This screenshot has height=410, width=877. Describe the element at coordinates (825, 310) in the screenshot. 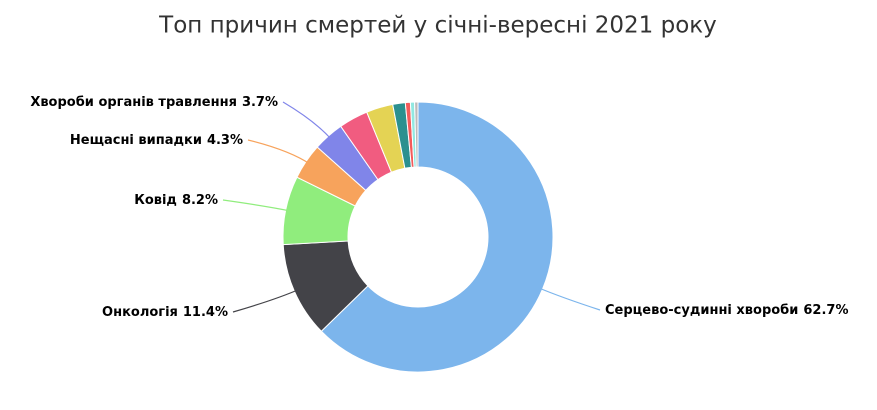

I see `label-value: 62.7%` at that location.